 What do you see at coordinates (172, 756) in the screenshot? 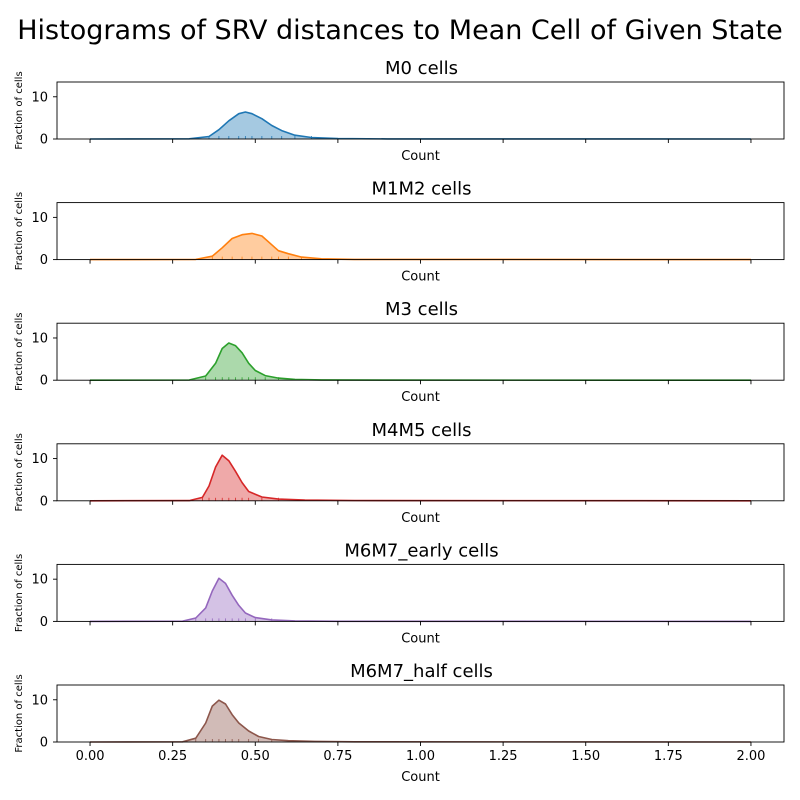
I see `x-tick-label: 0.25` at bounding box center [172, 756].